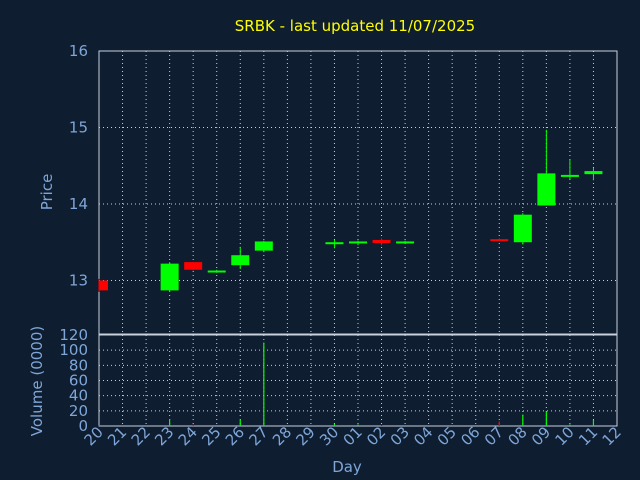 This screenshot has width=640, height=480. I want to click on volume-tick-label: 0, so click(83, 426).